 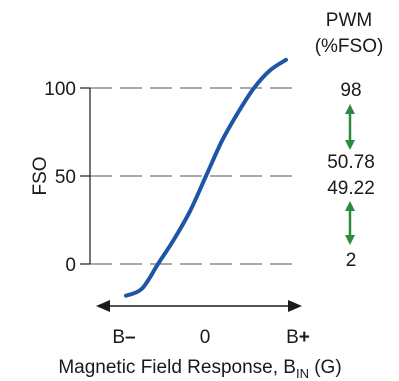 What do you see at coordinates (70, 265) in the screenshot?
I see `y-tick-label-0: 0` at bounding box center [70, 265].